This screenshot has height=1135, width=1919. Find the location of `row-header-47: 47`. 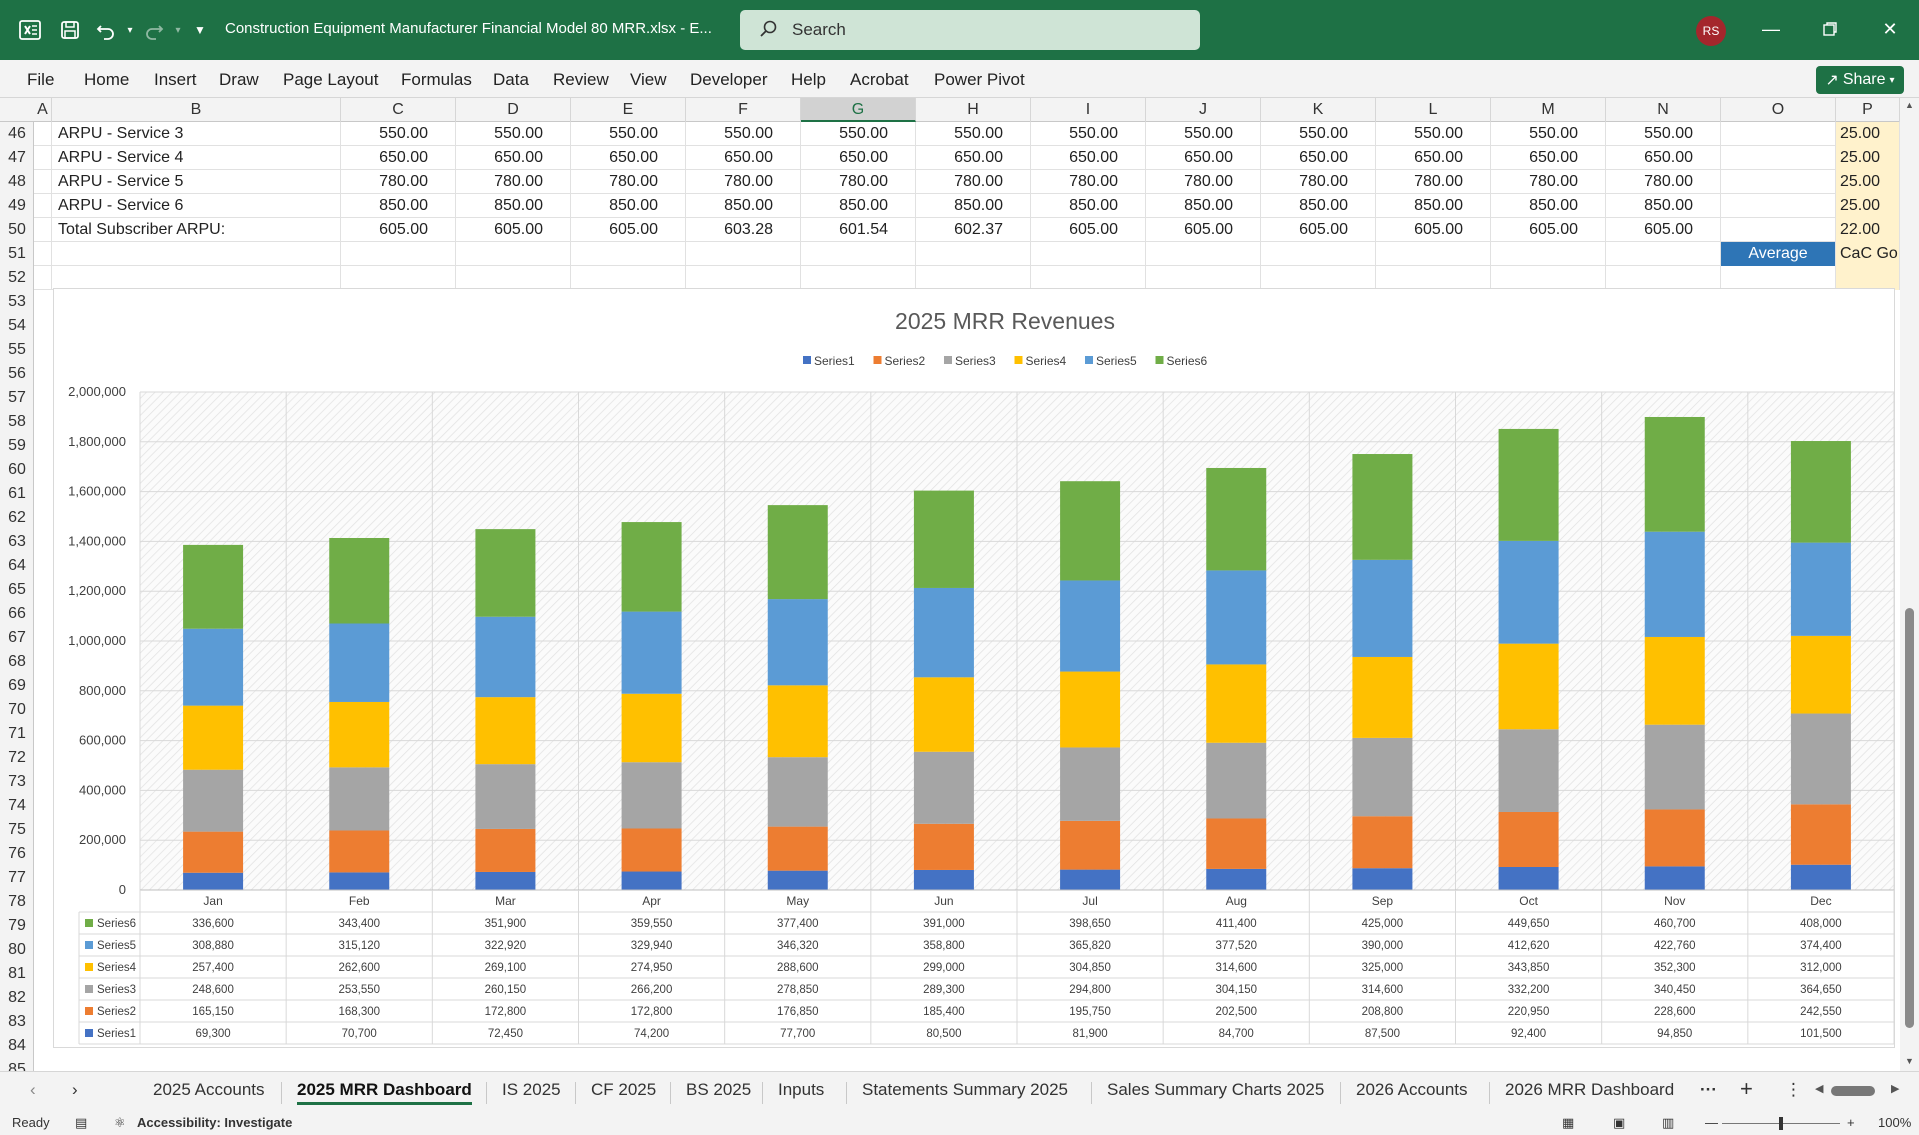

row-header-47: 47 is located at coordinates (17, 157).